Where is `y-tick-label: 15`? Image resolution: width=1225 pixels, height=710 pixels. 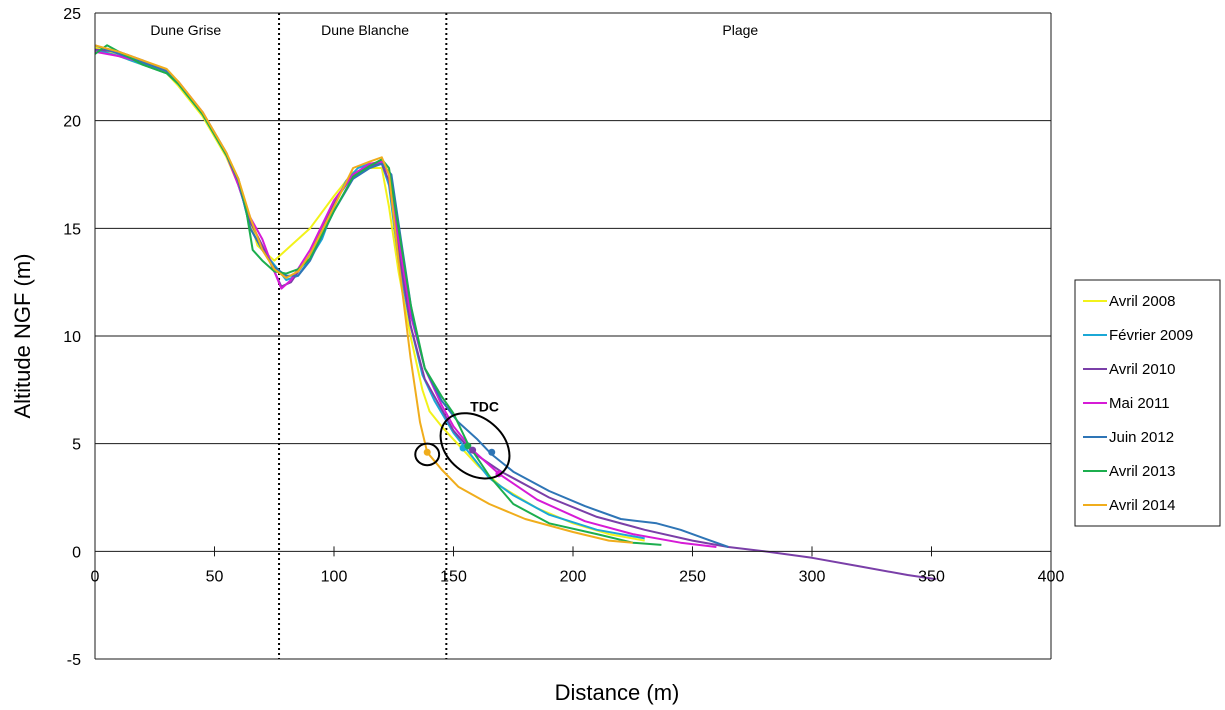
y-tick-label: 15 is located at coordinates (72, 229).